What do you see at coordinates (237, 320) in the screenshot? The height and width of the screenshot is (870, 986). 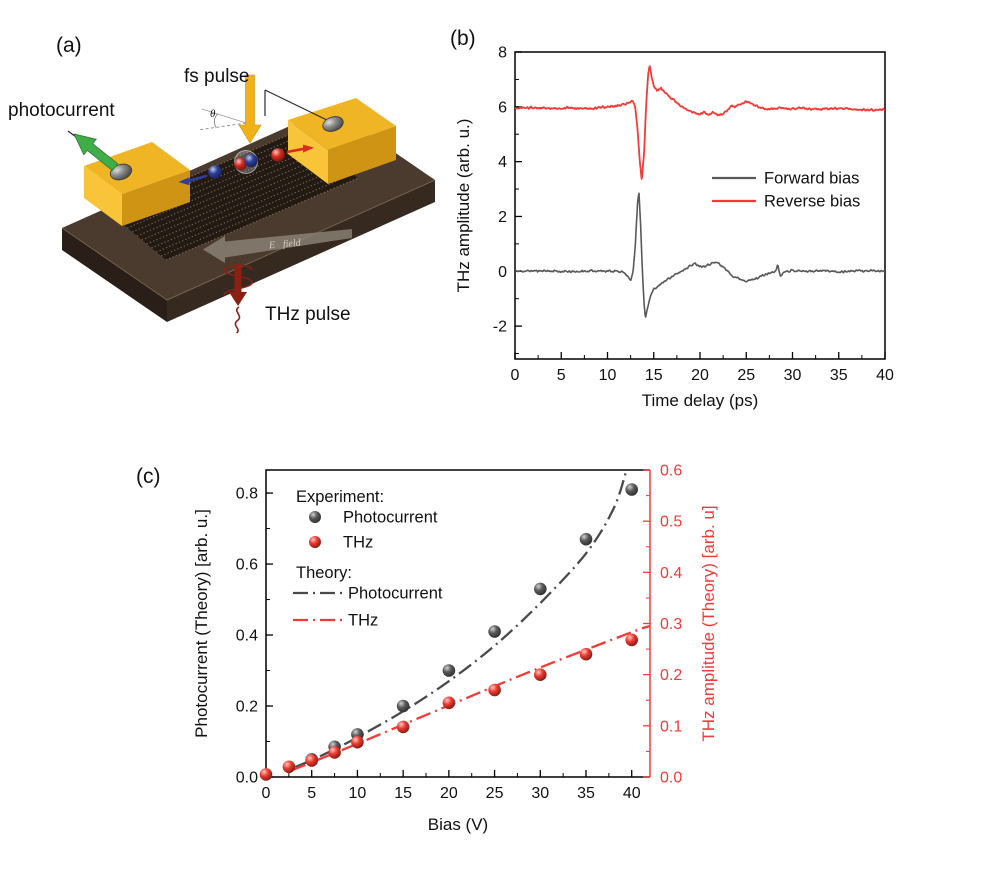 I see `thz-squiggle-tail` at bounding box center [237, 320].